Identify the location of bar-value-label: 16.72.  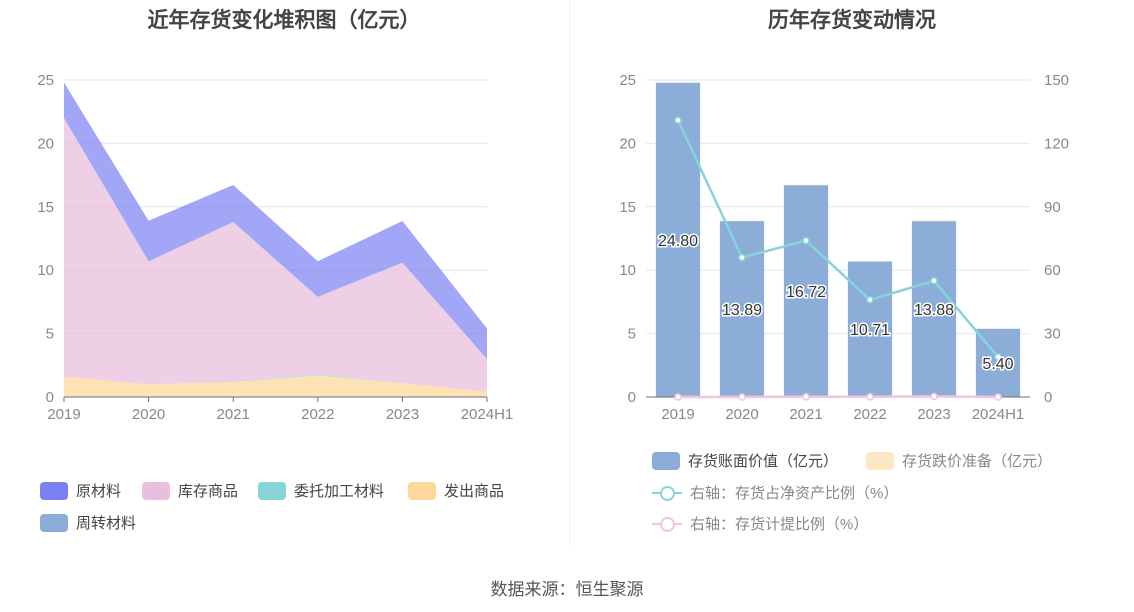
(806, 292).